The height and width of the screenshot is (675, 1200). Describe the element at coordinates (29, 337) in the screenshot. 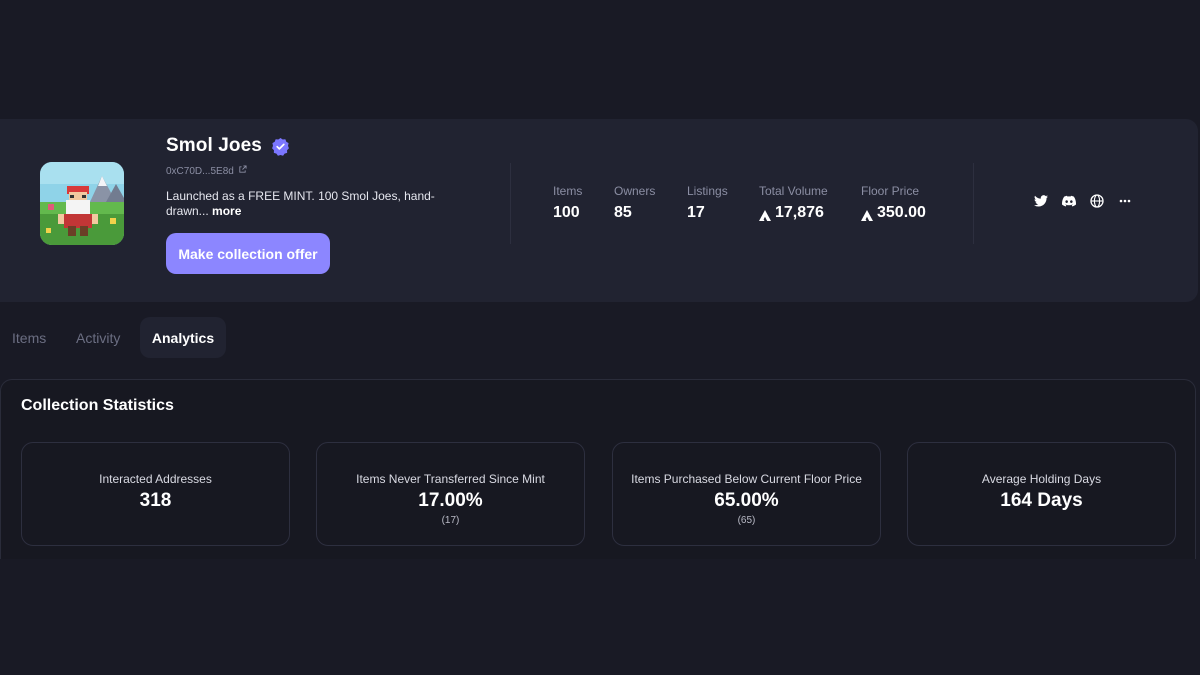

I see `tab-items: Items` at that location.